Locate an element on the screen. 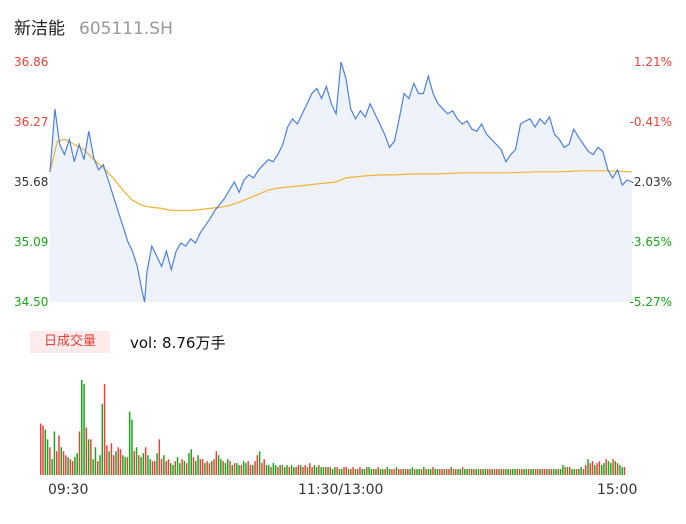  x-tick-midday: 11:30/13:00 is located at coordinates (341, 490).